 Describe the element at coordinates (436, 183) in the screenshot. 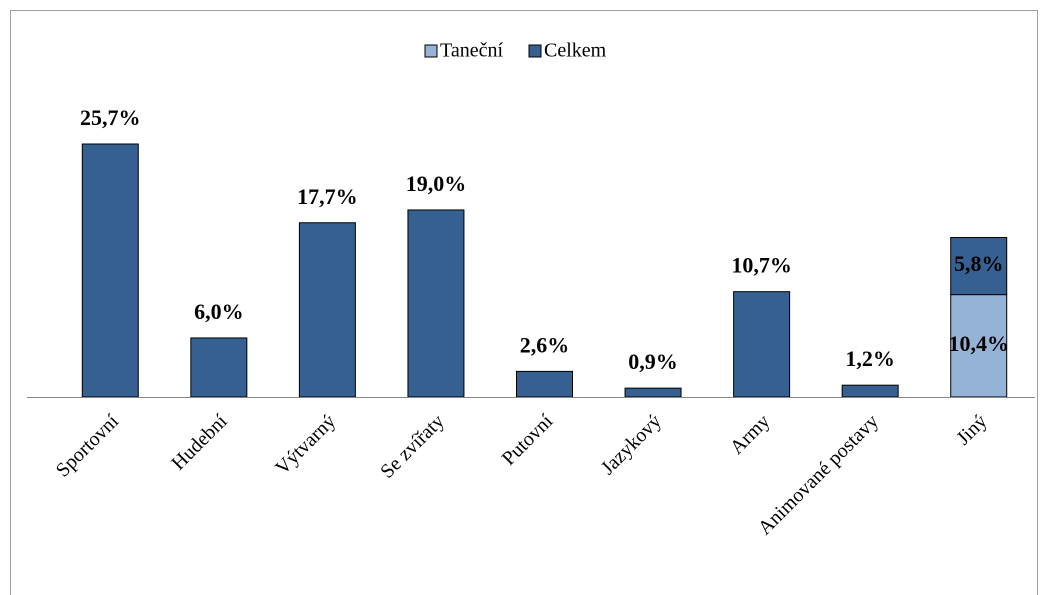

I see `value-label: 19,0%` at that location.